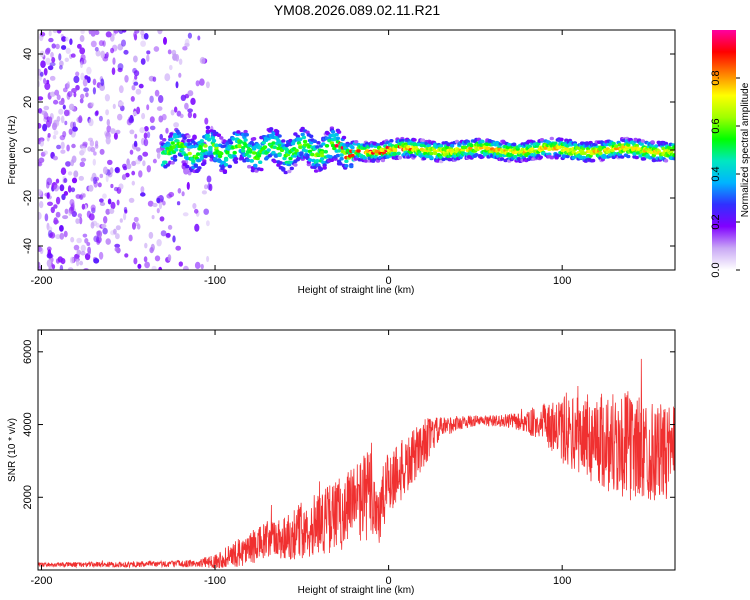 The image size is (750, 600). I want to click on colorbar-tick-label: 0.2, so click(716, 221).